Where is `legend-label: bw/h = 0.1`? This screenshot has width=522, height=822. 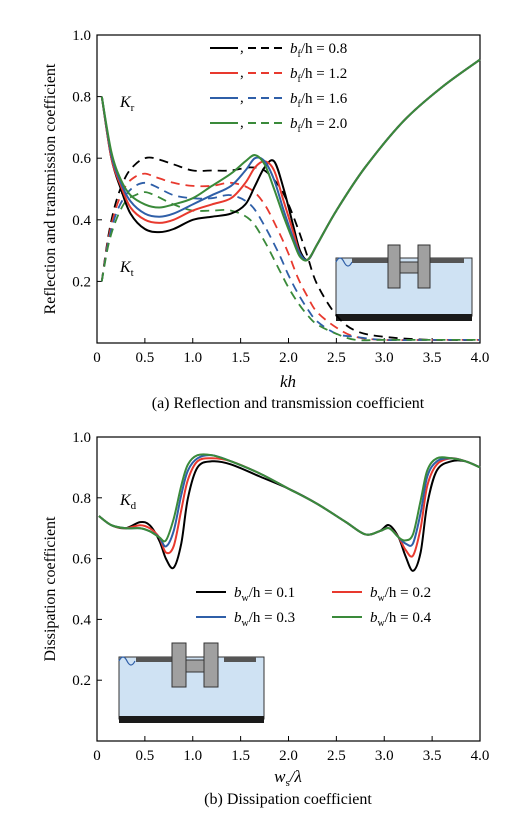
legend-label: bw/h = 0.1 is located at coordinates (264, 594).